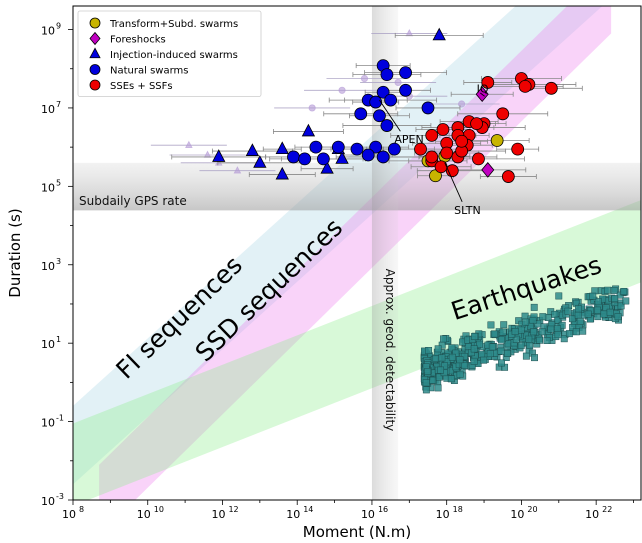  Describe the element at coordinates (532, 509) in the screenshot. I see `x-tick-exponent: 20` at that location.